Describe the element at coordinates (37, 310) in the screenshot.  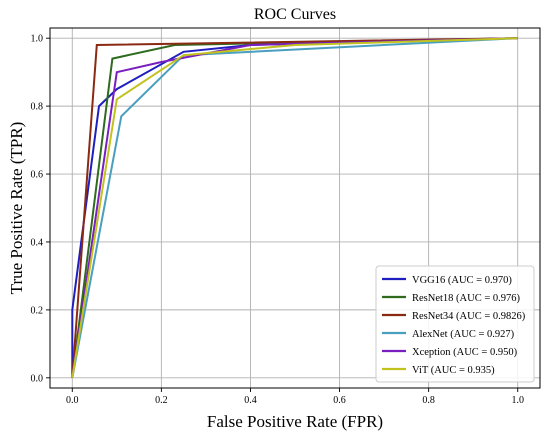
I see `y-tick-label: 0.2` at that location.